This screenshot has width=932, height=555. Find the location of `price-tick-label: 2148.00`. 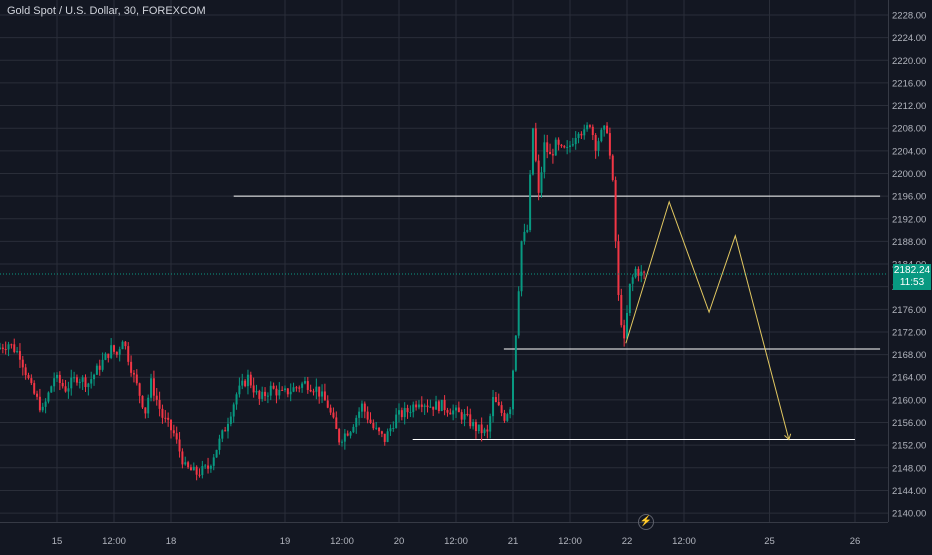

price-tick-label: 2148.00 is located at coordinates (909, 468).